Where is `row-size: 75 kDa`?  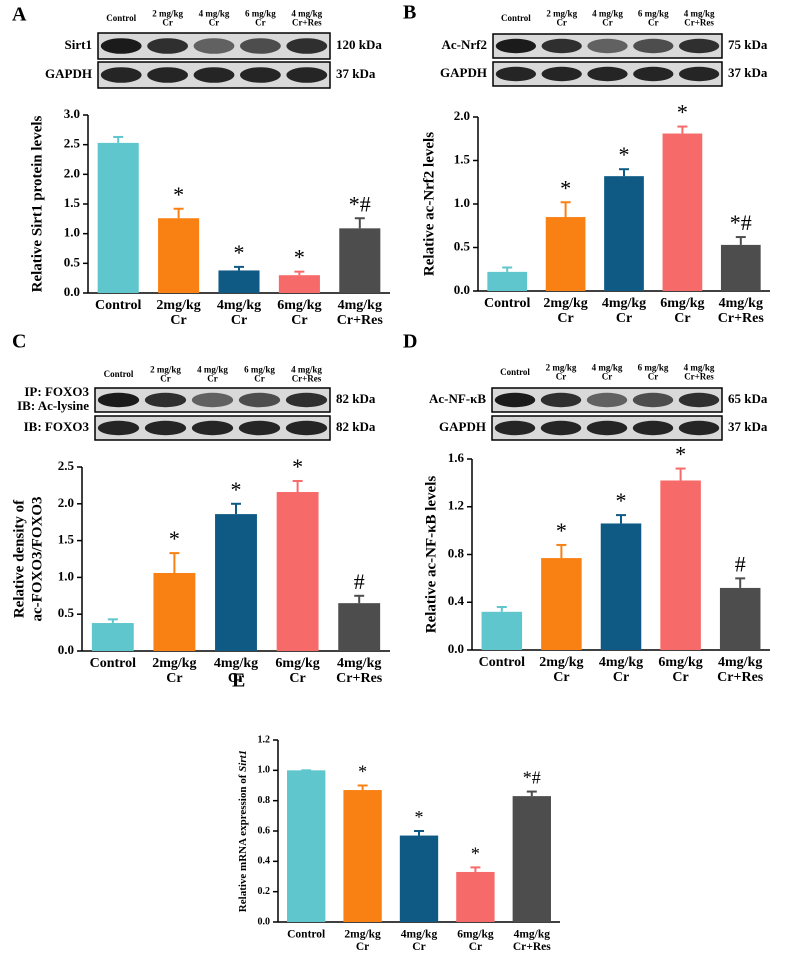 row-size: 75 kDa is located at coordinates (748, 44).